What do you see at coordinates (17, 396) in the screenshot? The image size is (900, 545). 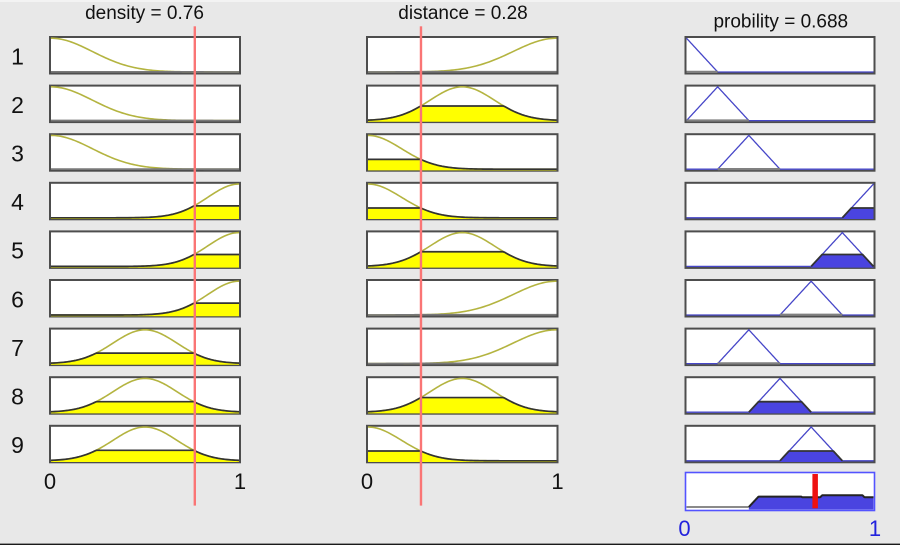 I see `svg-text: 8` at bounding box center [17, 396].